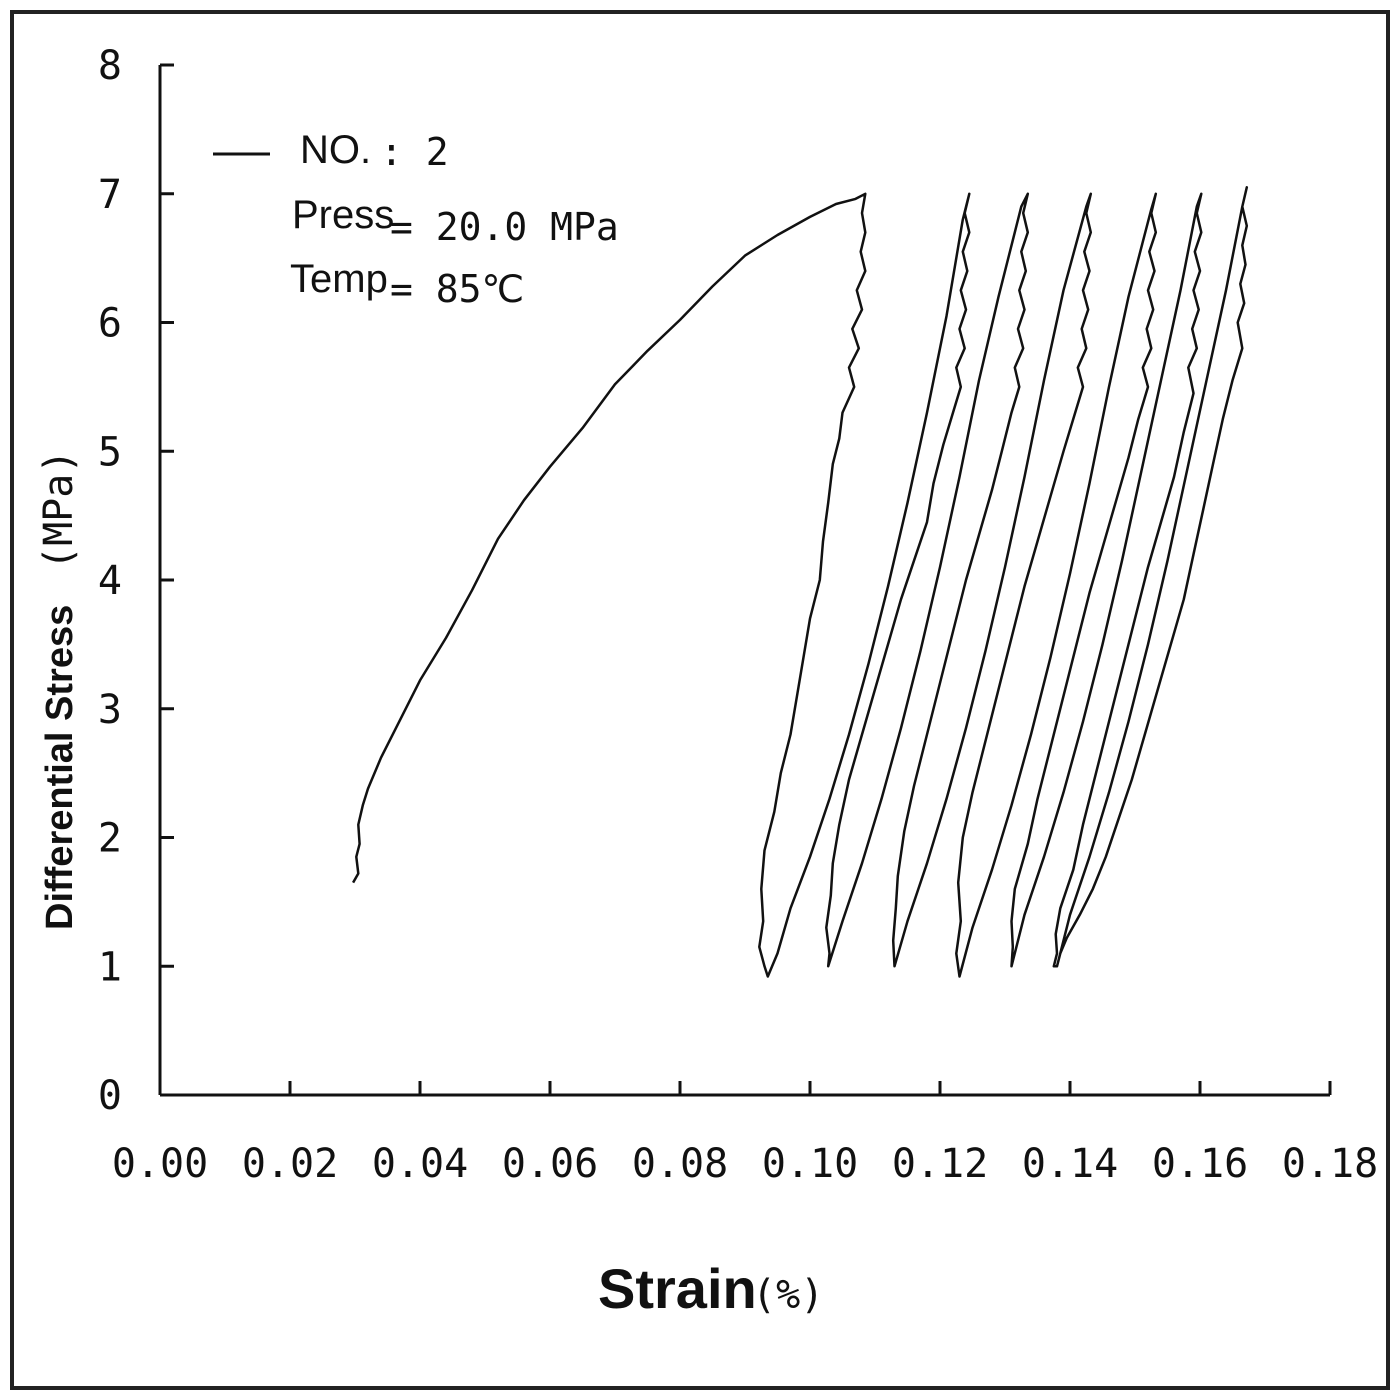  What do you see at coordinates (1330, 1164) in the screenshot?
I see `x-tick-label: 0.18` at bounding box center [1330, 1164].